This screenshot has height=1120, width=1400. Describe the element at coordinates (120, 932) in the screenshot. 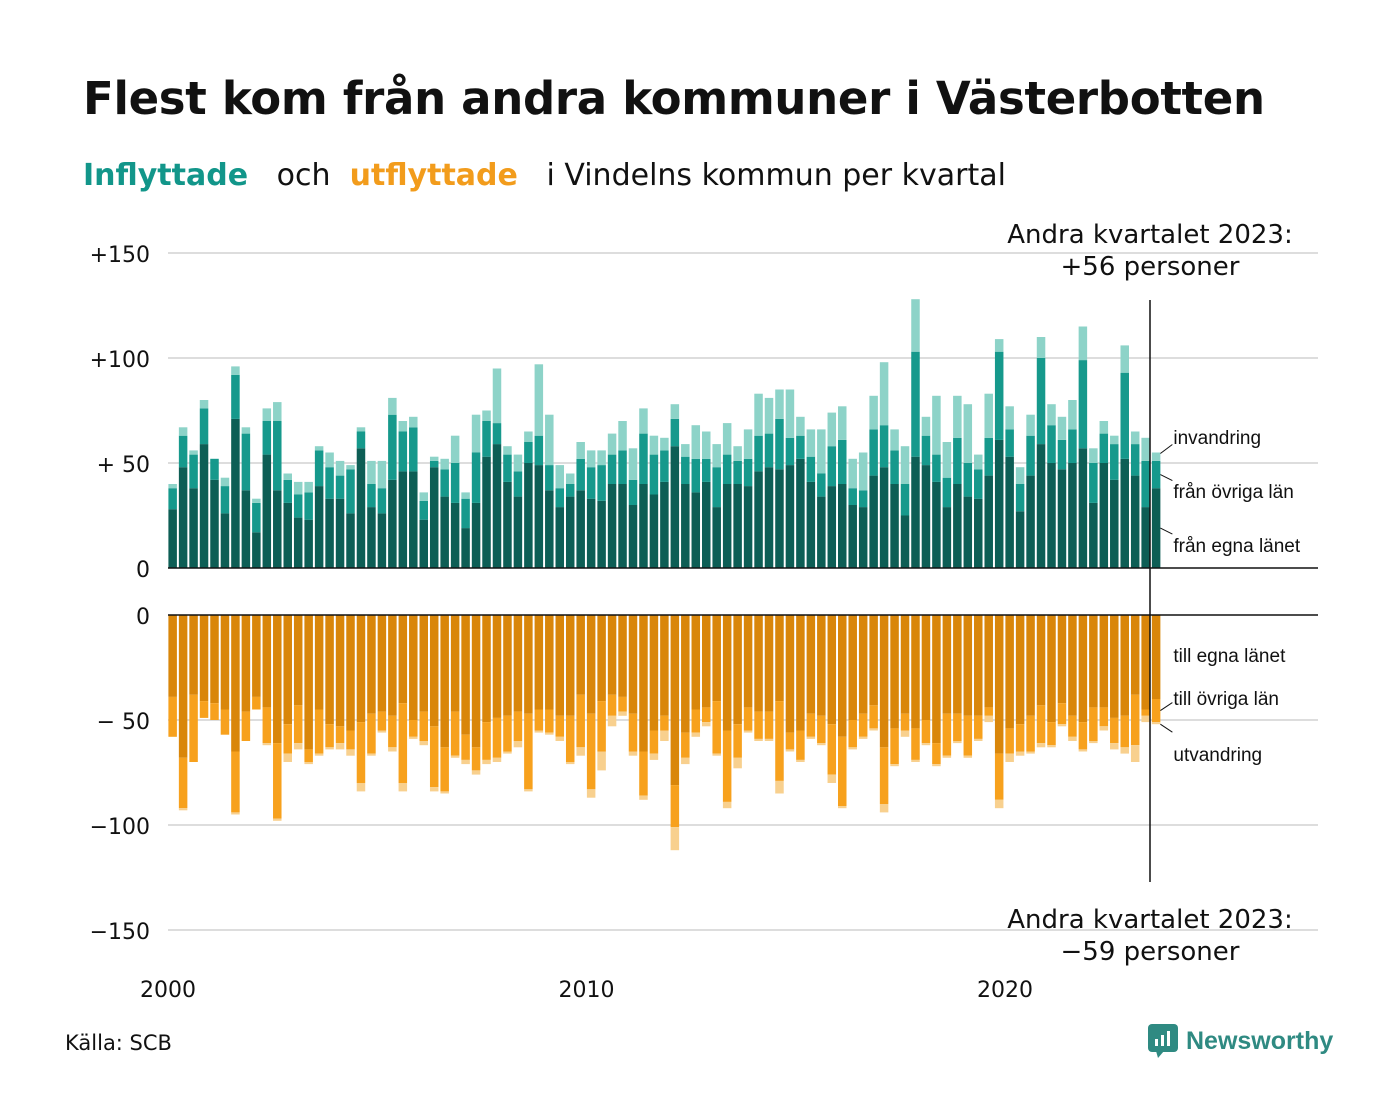

I see `y-tick-label-bottom: −150` at that location.